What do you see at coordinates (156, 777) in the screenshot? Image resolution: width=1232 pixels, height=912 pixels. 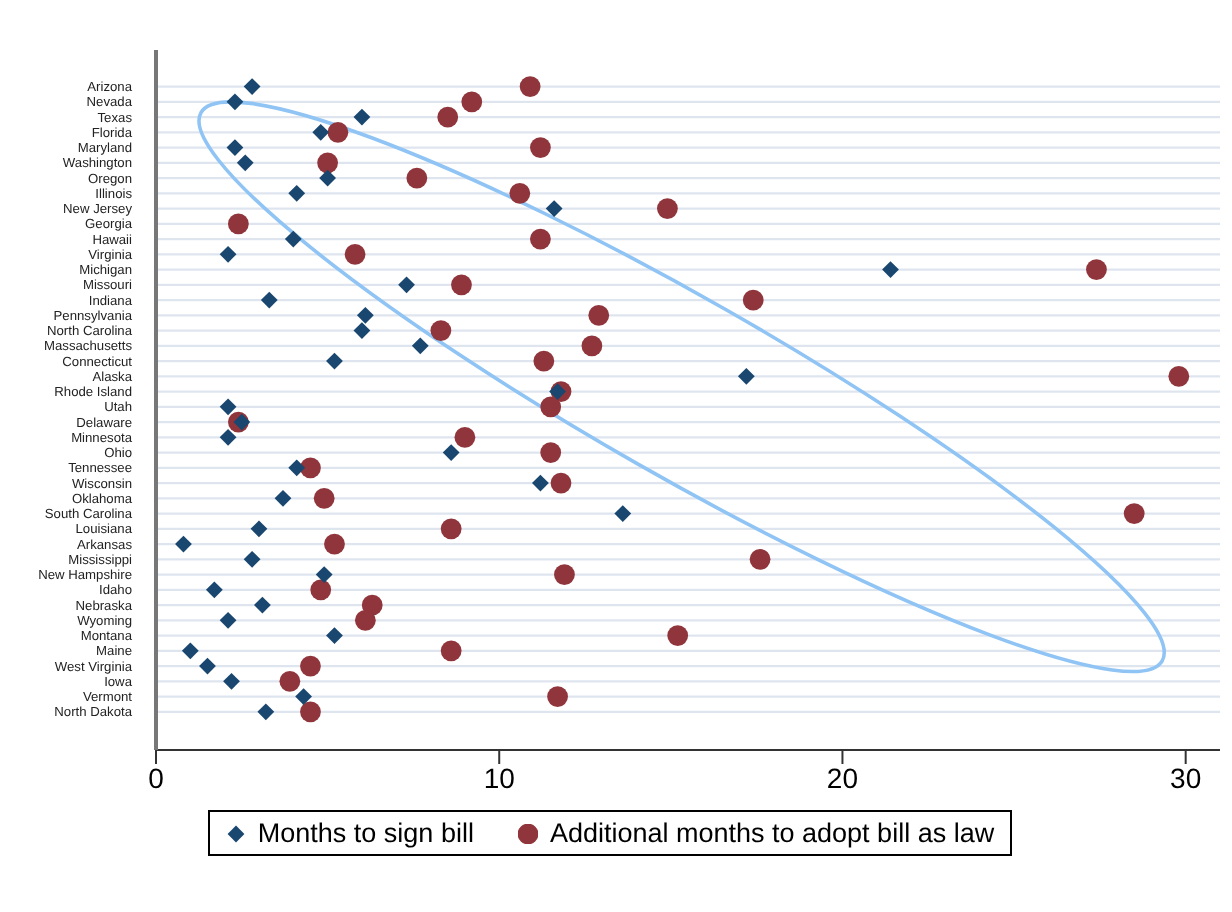 I see `x-tick-label: 0` at bounding box center [156, 777].